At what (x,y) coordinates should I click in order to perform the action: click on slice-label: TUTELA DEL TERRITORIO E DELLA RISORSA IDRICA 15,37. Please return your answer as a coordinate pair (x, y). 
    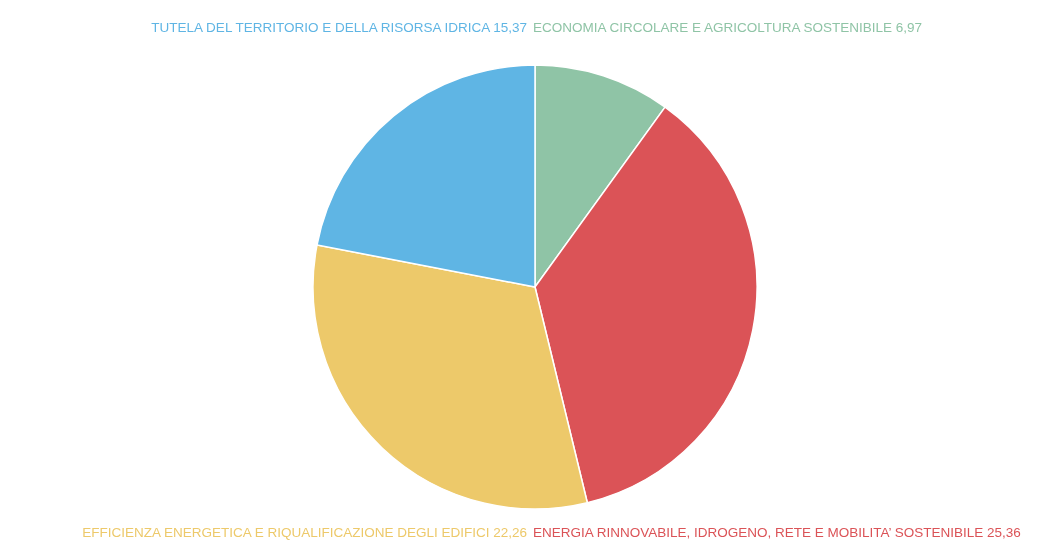
    Looking at the image, I should click on (339, 27).